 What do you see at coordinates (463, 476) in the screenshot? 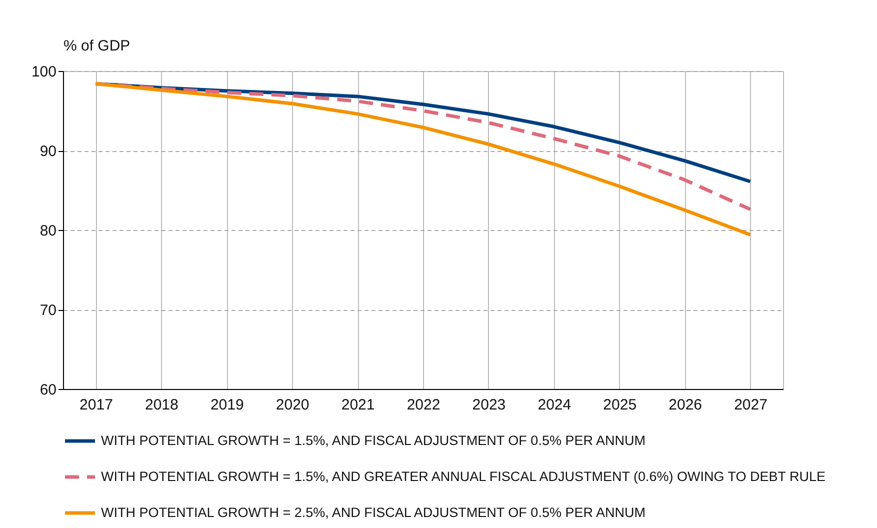
I see `legend-label: WITH POTENTIAL GROWTH = 1.5%, AND GREATER ANNUAL FISCAL ADJUSTMENT (0.6%) OWING TO DEBT RULE` at bounding box center [463, 476].